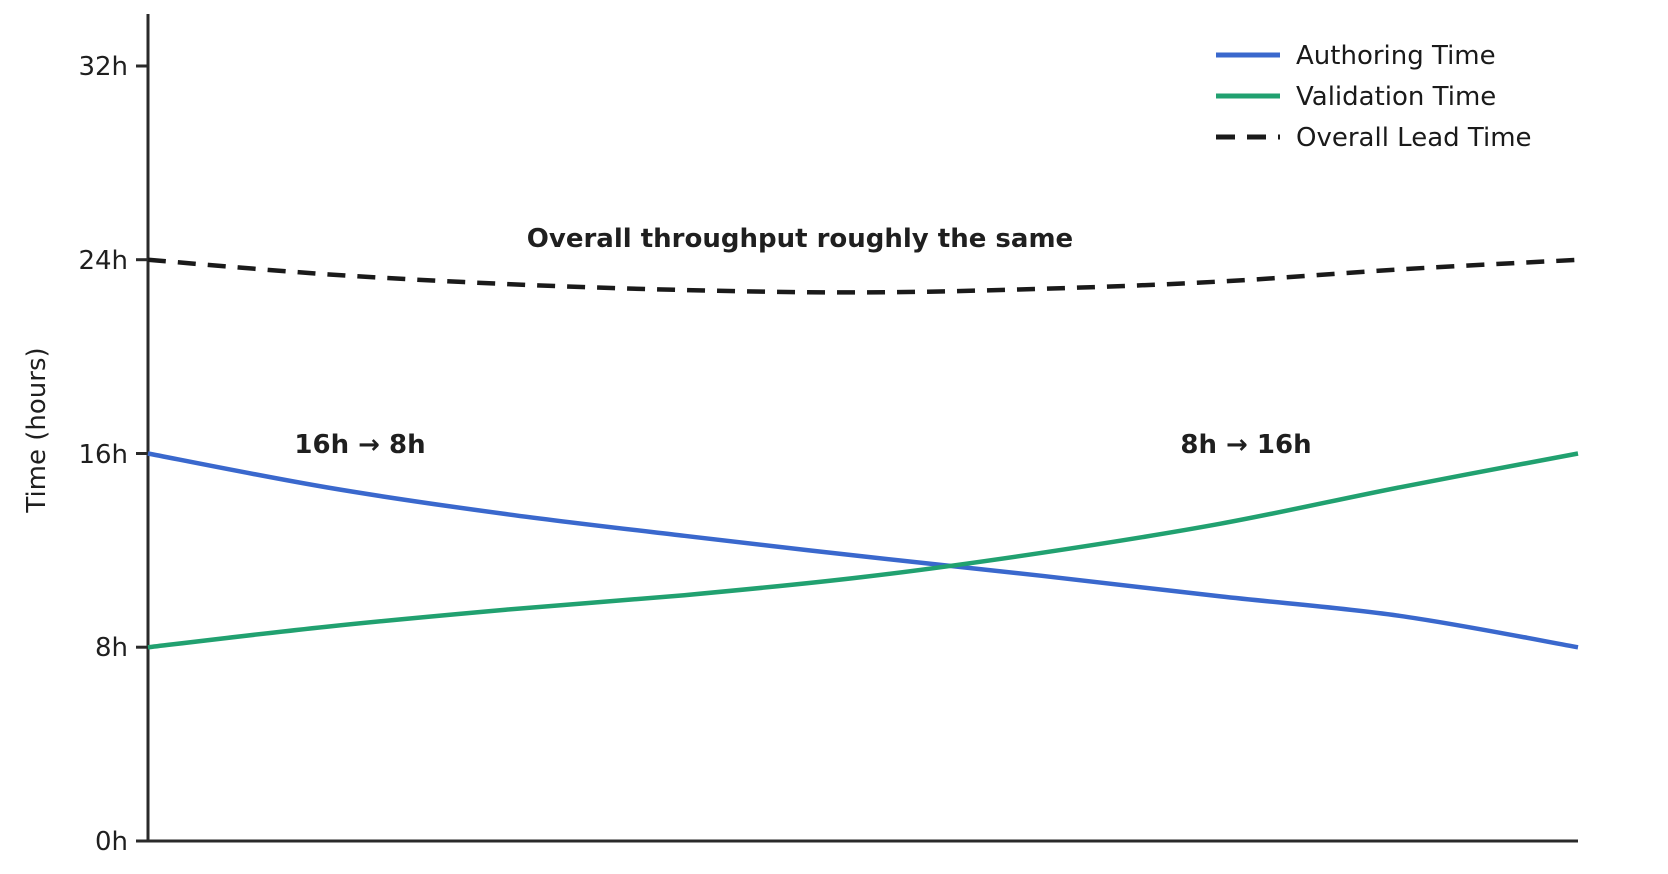 The image size is (1668, 874). Describe the element at coordinates (37, 430) in the screenshot. I see `y-axis-title: Time (hours)` at that location.